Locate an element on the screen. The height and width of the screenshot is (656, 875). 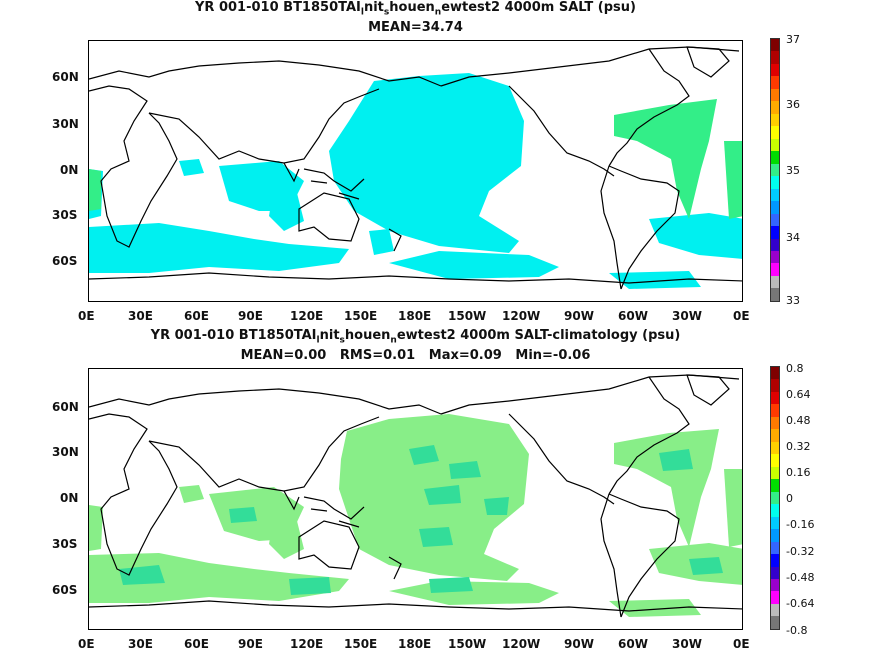
panel2-cb-label: 0.64 is located at coordinates (798, 394).